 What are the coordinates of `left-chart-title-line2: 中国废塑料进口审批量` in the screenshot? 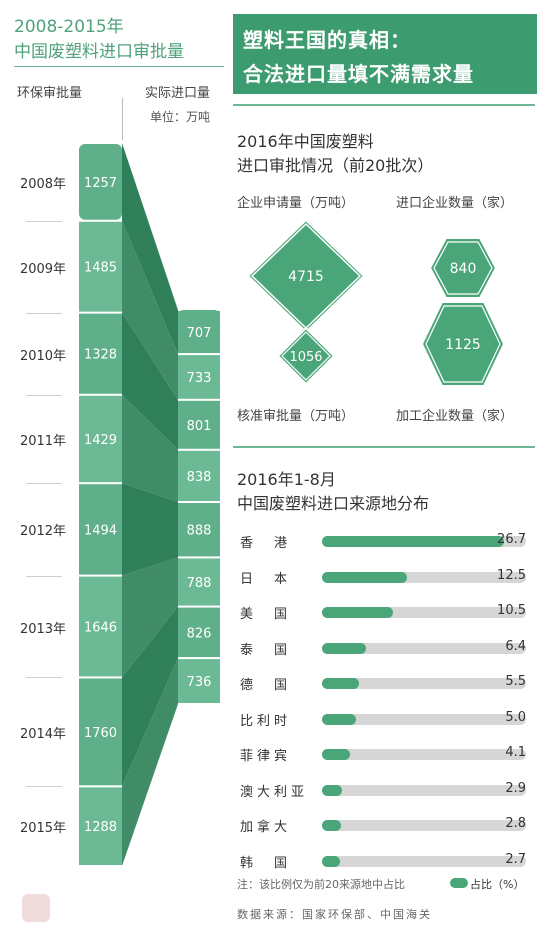 It's located at (99, 52).